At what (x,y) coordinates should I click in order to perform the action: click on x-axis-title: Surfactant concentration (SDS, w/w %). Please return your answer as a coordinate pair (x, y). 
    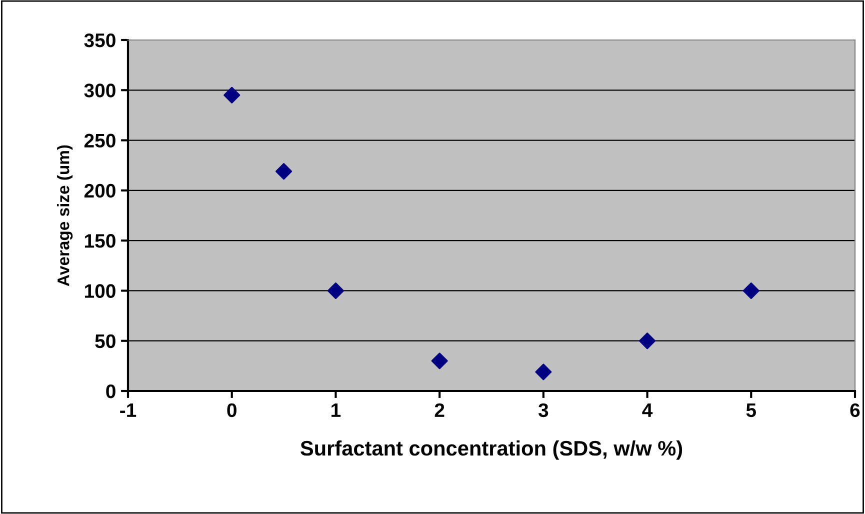
    Looking at the image, I should click on (491, 450).